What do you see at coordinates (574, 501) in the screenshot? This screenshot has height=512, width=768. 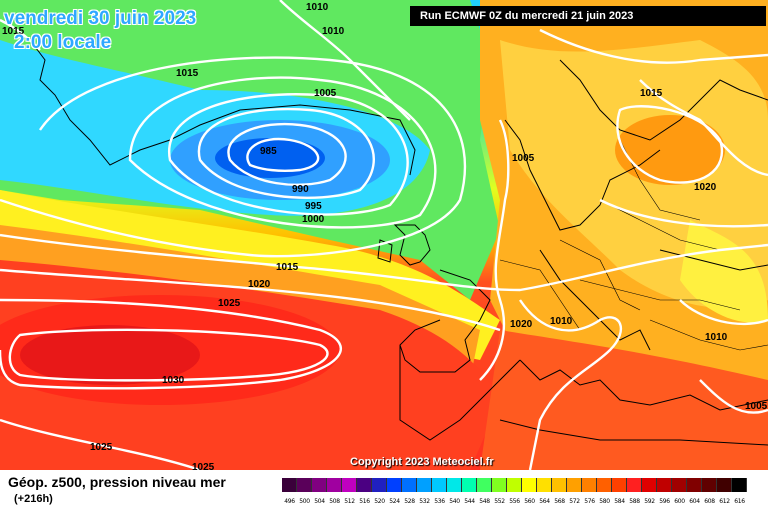 I see `legend-value: 572` at bounding box center [574, 501].